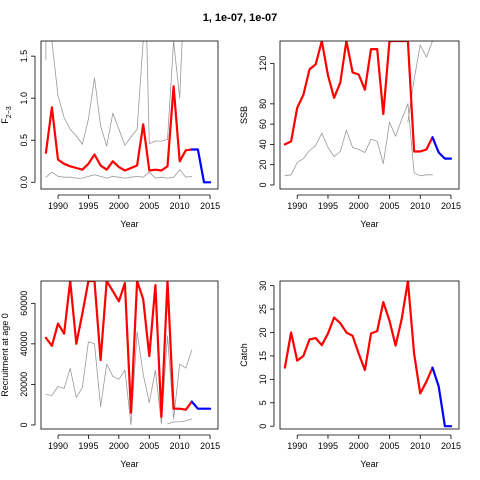  What do you see at coordinates (5, 355) in the screenshot?
I see `y-axis-label: Recruitment at age 0` at bounding box center [5, 355].